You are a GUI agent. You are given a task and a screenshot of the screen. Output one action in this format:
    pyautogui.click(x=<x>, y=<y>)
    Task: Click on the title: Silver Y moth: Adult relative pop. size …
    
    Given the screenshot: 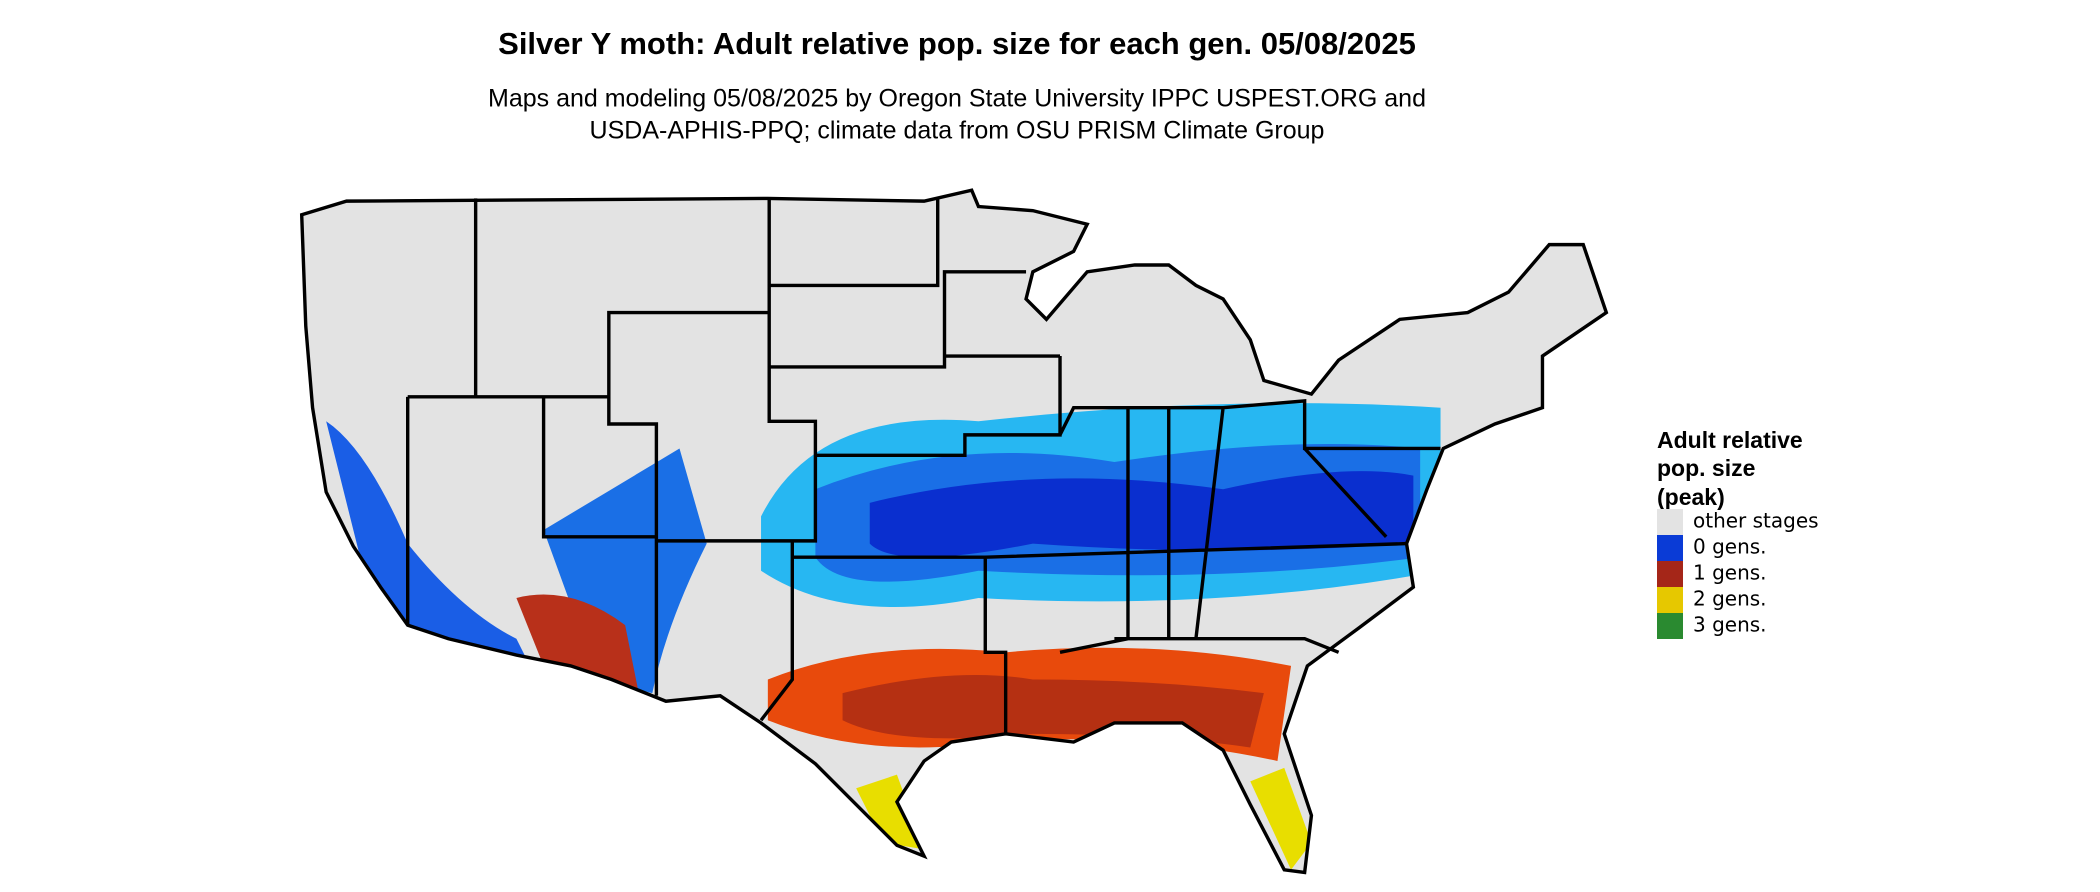 What is the action you would take?
    pyautogui.click(x=957, y=43)
    